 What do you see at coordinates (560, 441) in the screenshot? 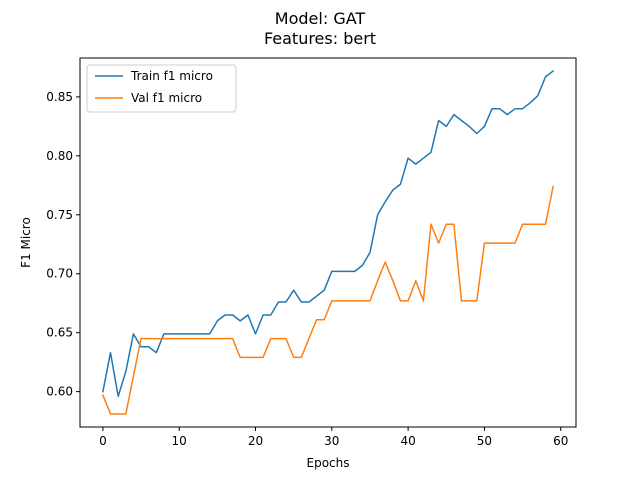
I see `x-tick-label: 60` at bounding box center [560, 441].